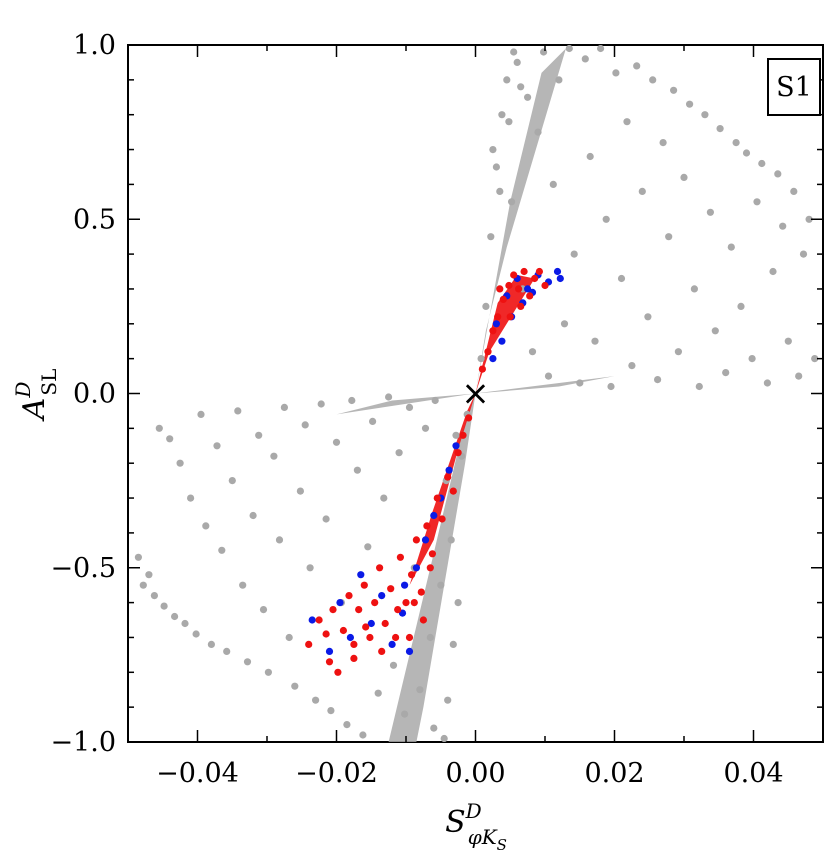 This screenshot has height=858, width=833. What do you see at coordinates (473, 811) in the screenshot?
I see `x-axis-label-sup: D` at bounding box center [473, 811].